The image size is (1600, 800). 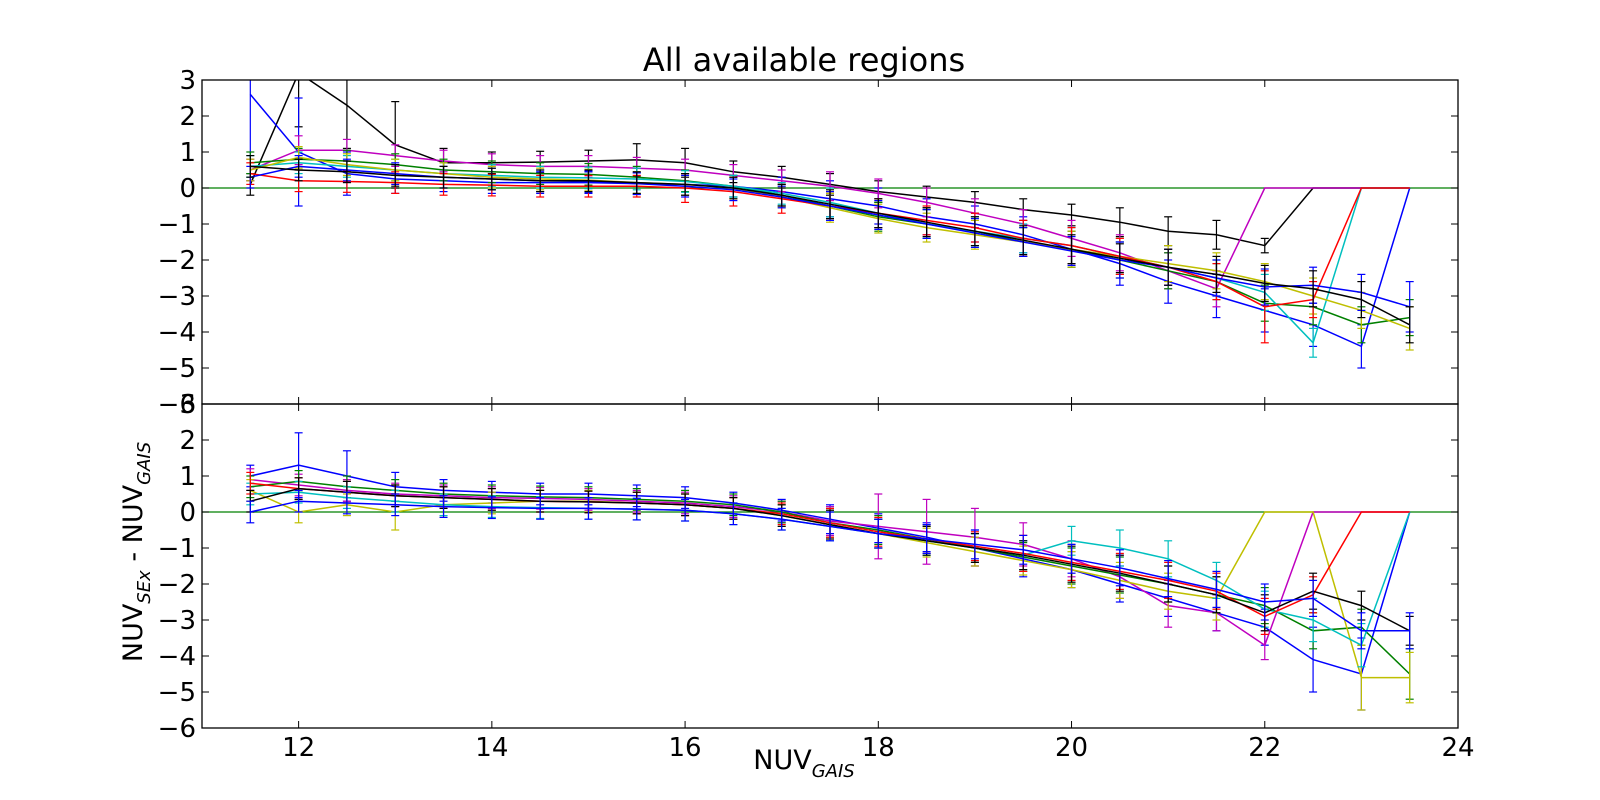 What do you see at coordinates (782, 760) in the screenshot?
I see `x-axis-label-main: NUV` at bounding box center [782, 760].